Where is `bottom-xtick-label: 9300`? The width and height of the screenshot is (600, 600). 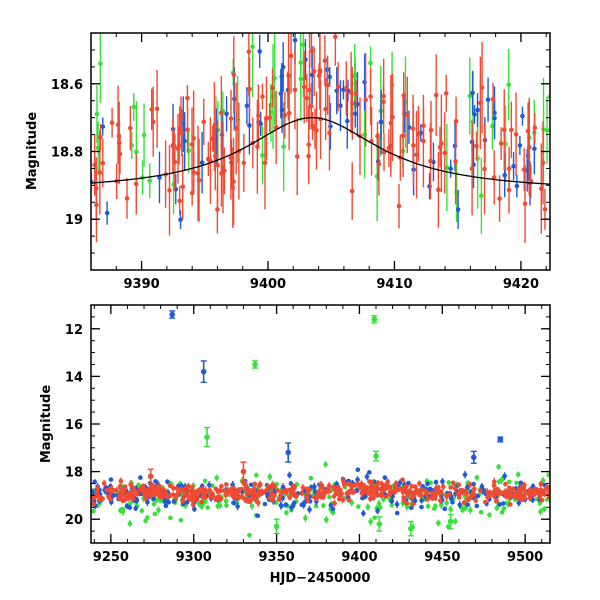 bottom-xtick-label: 9300 is located at coordinates (194, 557).